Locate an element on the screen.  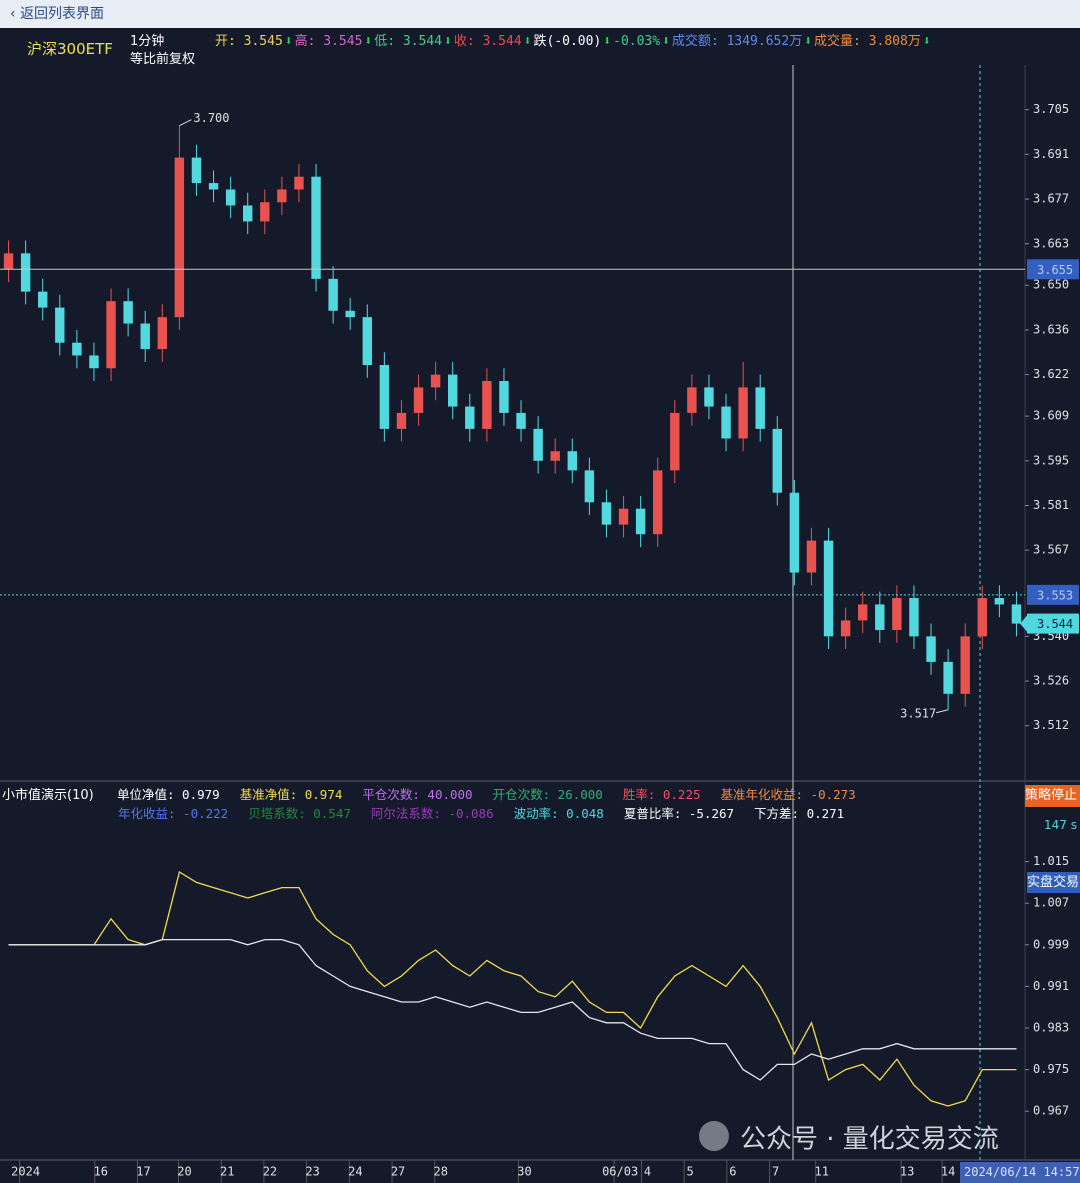
time-label: 2024/06/14 14:57 is located at coordinates (1020, 1172).